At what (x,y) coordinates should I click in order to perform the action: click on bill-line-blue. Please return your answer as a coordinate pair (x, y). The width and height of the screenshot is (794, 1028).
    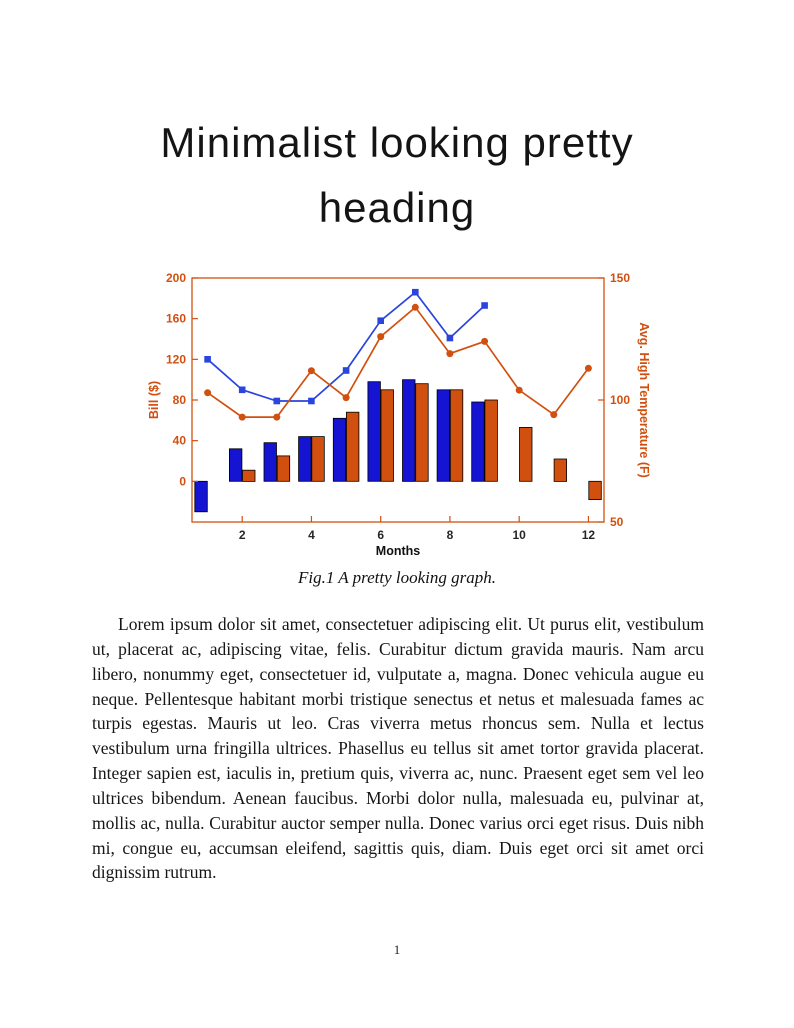
    Looking at the image, I should click on (346, 346).